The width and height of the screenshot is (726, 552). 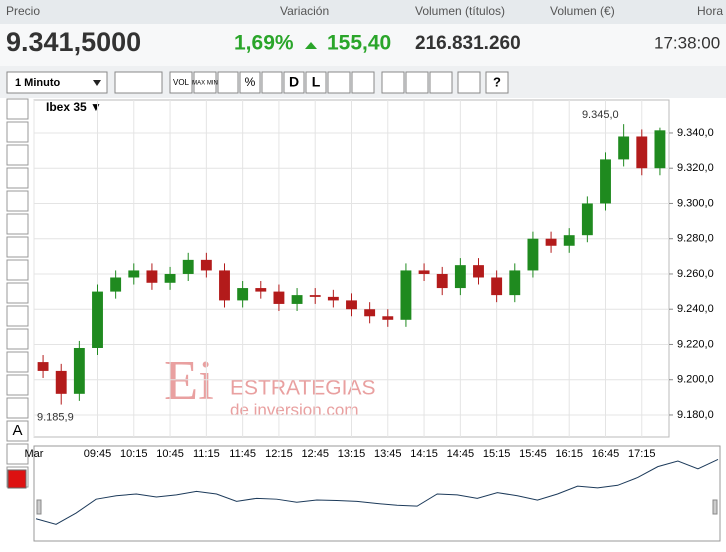 What do you see at coordinates (363, 12) in the screenshot?
I see `header-bar` at bounding box center [363, 12].